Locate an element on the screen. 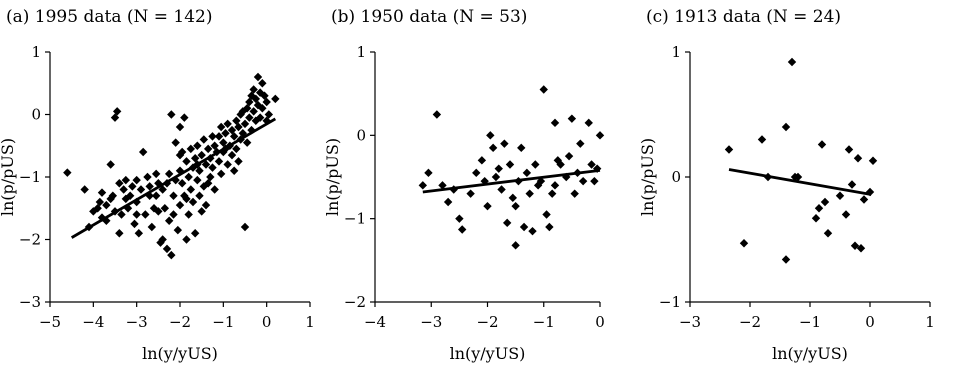 The image size is (967, 376). x-tick-label: 1 is located at coordinates (310, 322).